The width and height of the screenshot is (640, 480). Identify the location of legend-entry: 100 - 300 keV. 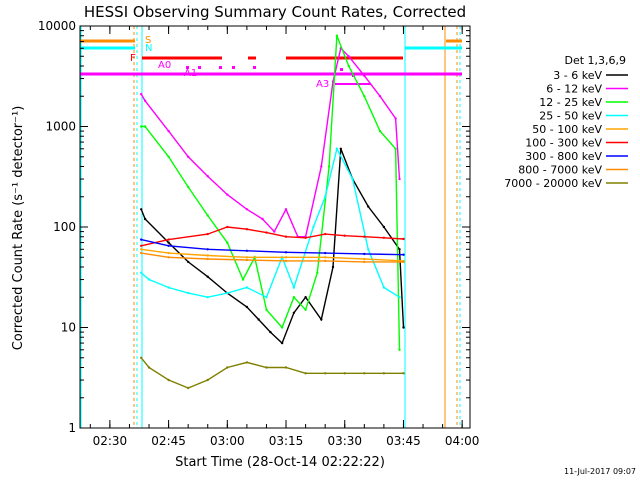
(576, 143).